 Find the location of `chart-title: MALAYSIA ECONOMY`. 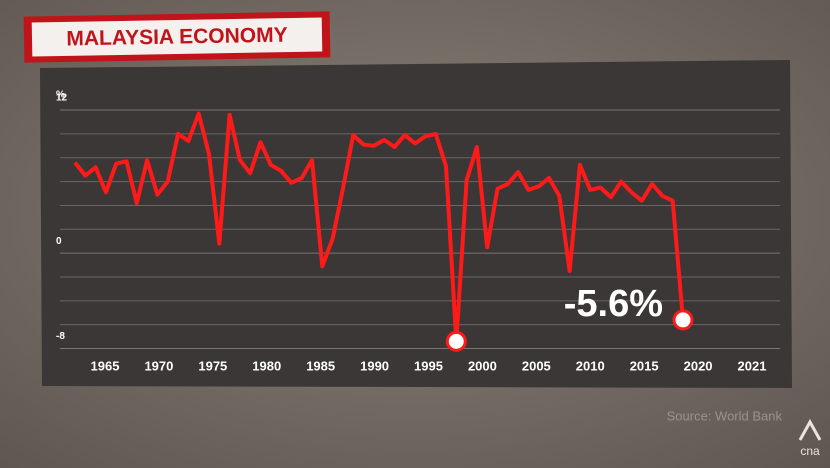

chart-title: MALAYSIA ECONOMY is located at coordinates (177, 37).